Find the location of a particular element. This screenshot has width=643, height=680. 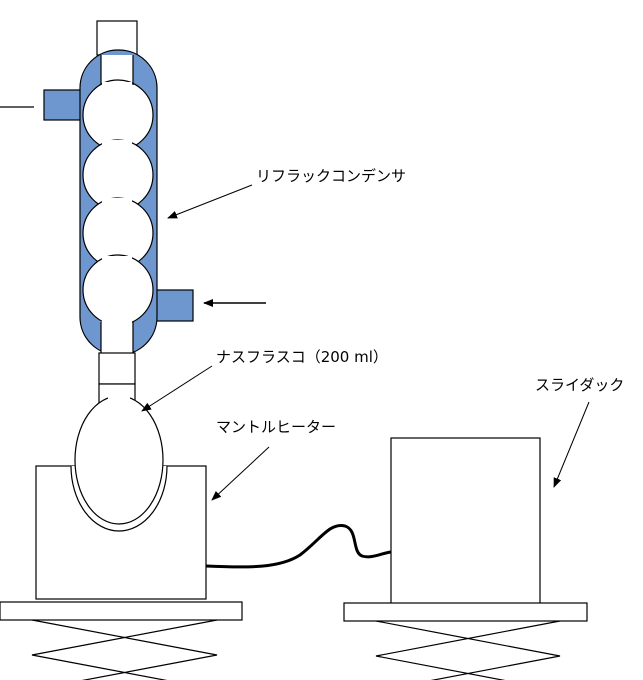

lab-jack-left is located at coordinates (121, 640).